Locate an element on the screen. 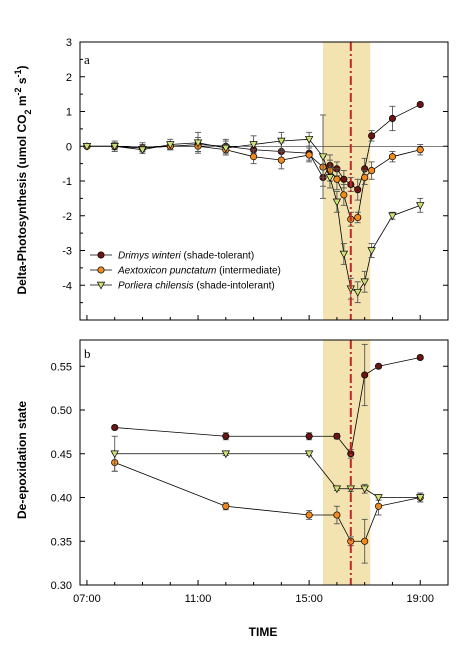 This screenshot has width=474, height=647. y-tick-label: 2 is located at coordinates (69, 78).